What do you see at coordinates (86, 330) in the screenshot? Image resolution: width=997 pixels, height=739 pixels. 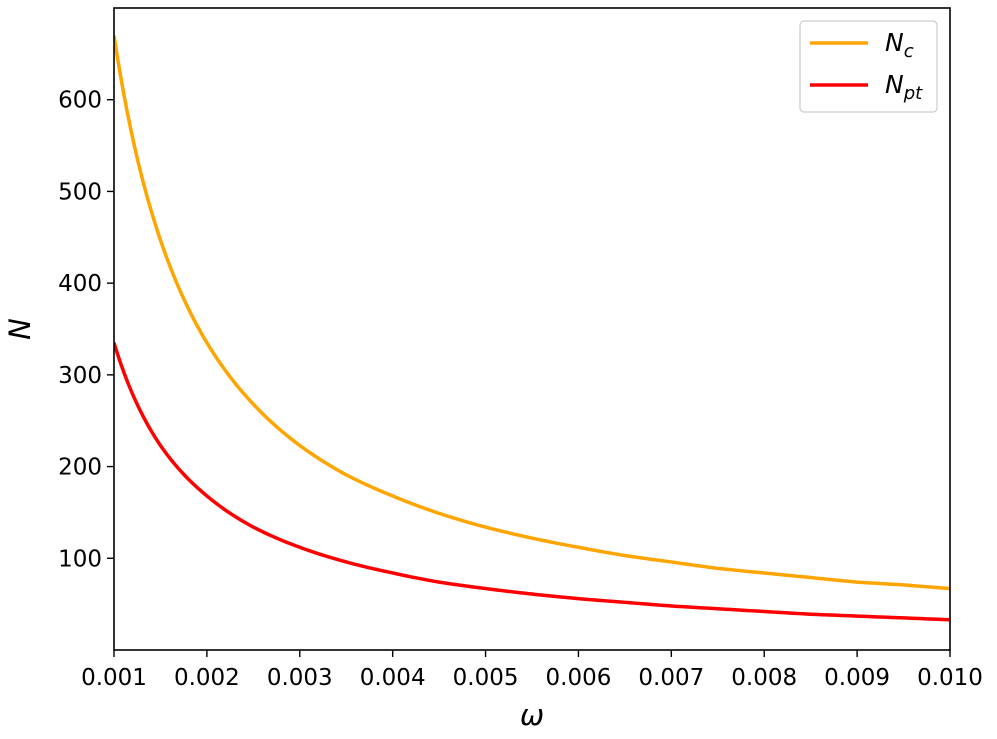 I see `y-axis-ticks: 100 200 300 400 500 600` at bounding box center [86, 330].